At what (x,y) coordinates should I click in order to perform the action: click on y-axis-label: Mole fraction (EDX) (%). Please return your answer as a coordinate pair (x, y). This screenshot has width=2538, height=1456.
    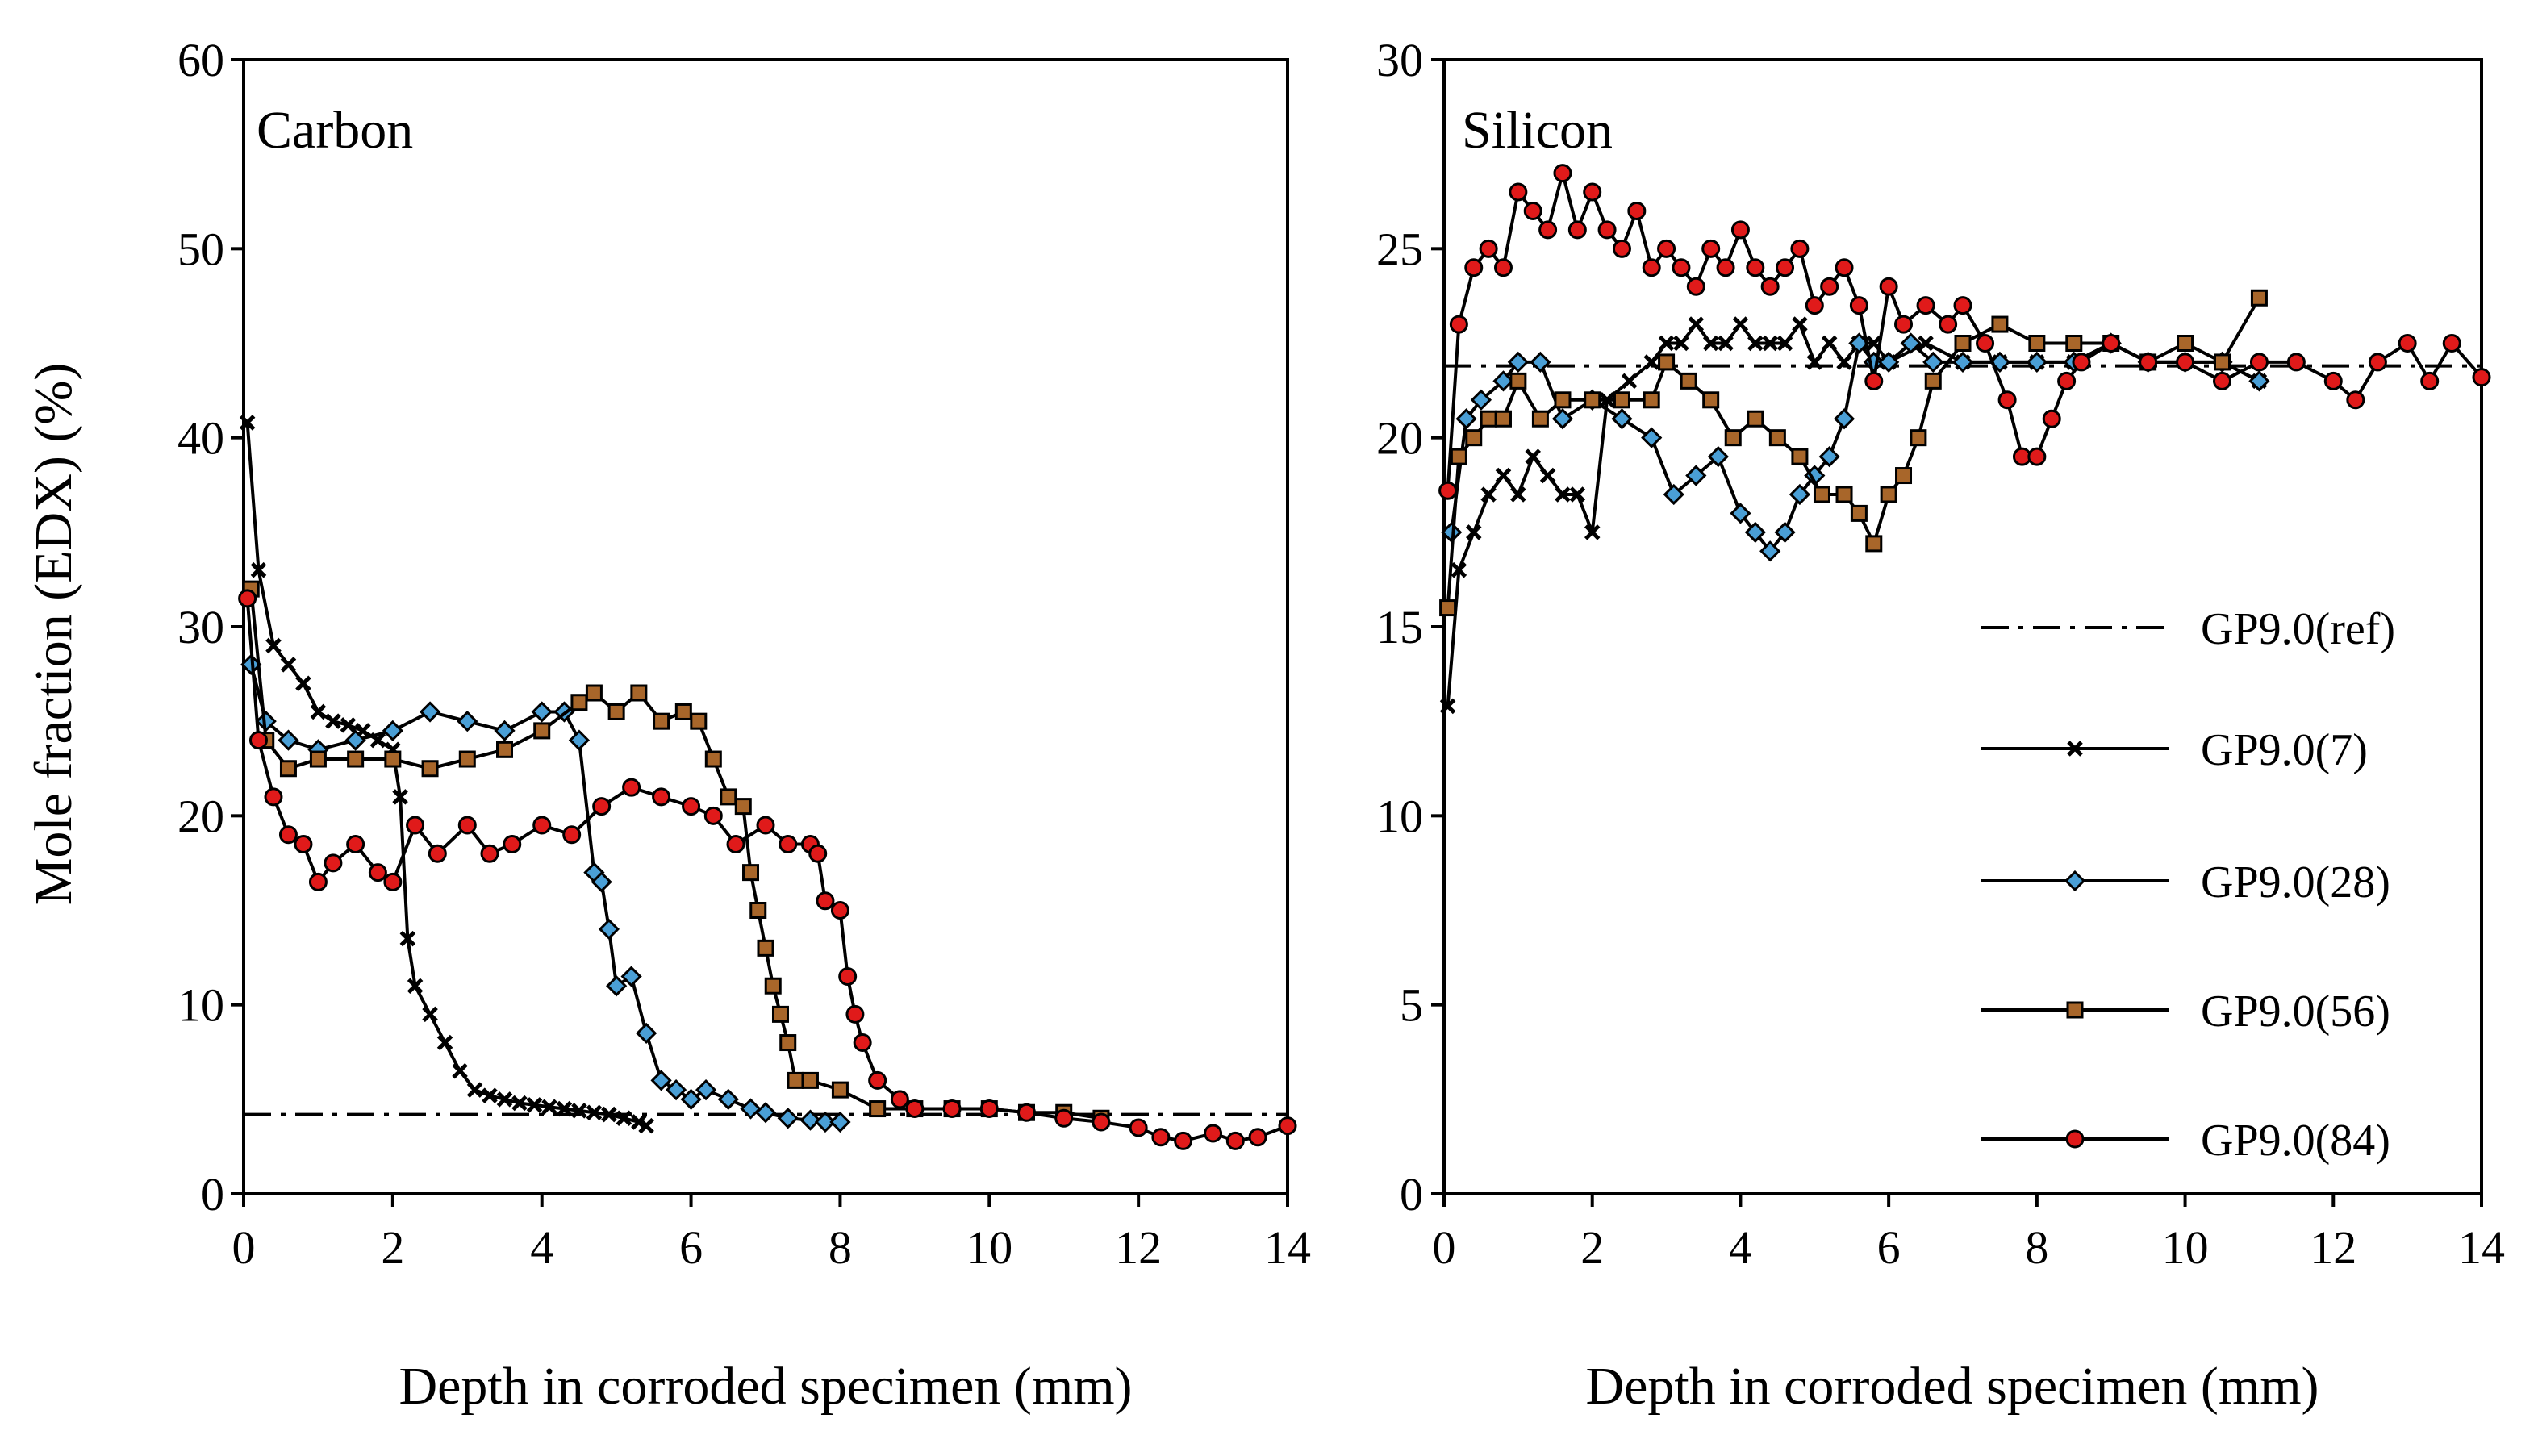
    Looking at the image, I should click on (53, 635).